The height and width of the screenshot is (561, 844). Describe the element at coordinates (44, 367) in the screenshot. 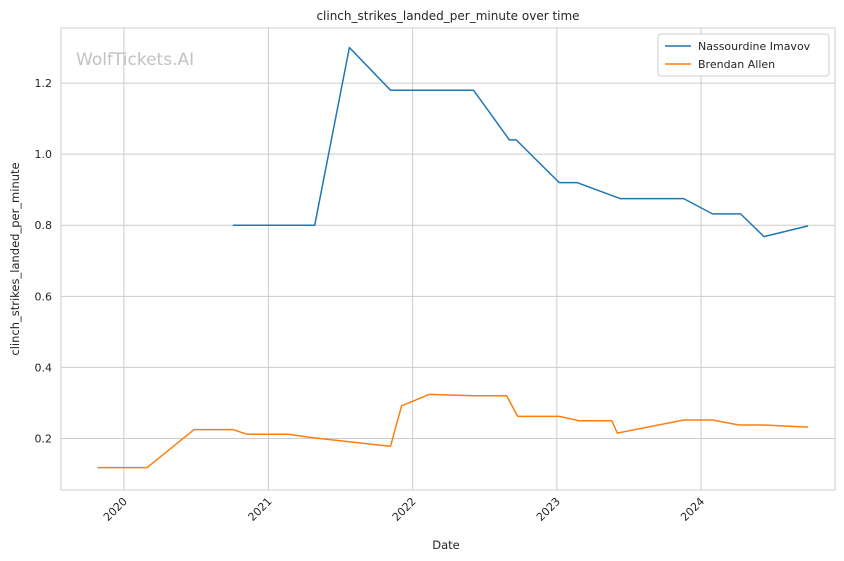

I see `y-tick-label: 0.4` at that location.